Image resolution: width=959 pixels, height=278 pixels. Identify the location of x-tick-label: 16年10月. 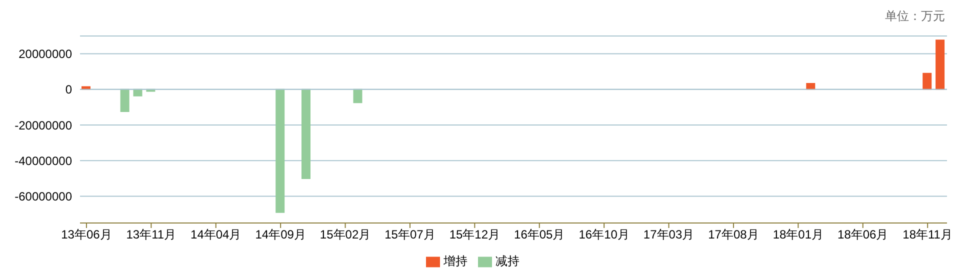
(604, 235).